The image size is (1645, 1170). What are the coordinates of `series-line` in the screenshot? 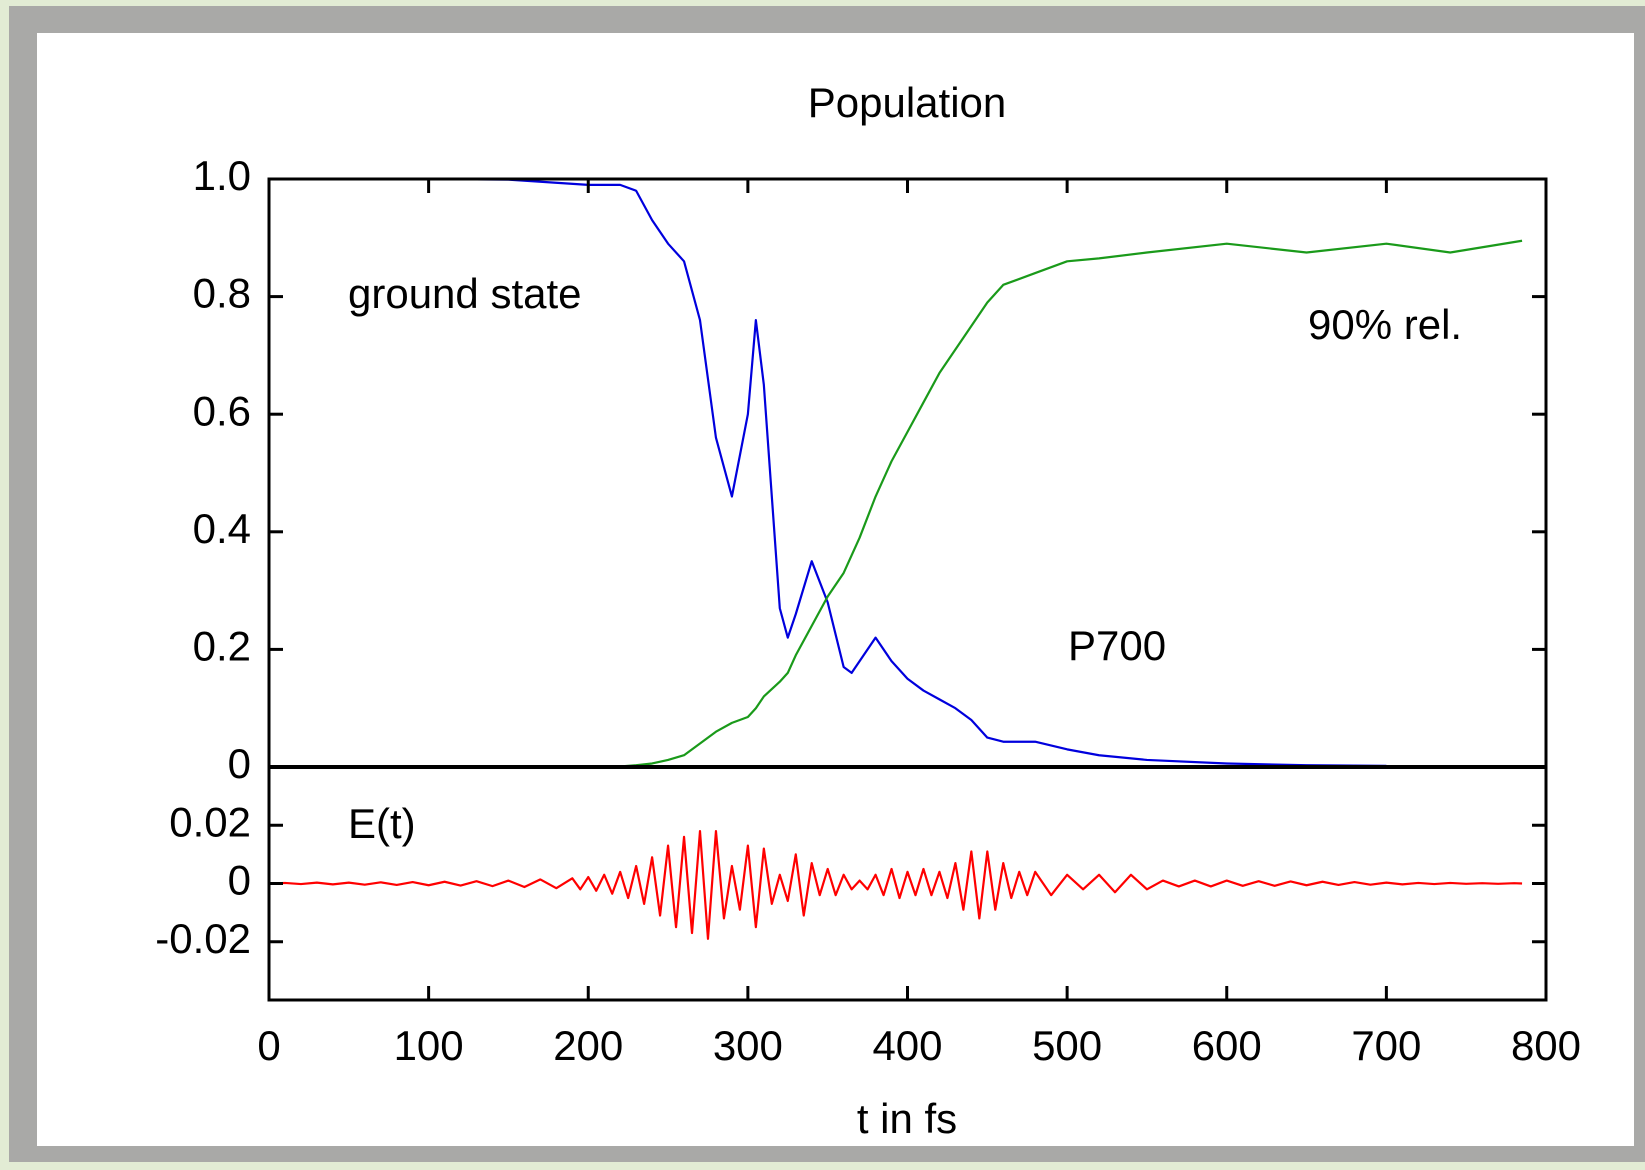 It's located at (895, 884).